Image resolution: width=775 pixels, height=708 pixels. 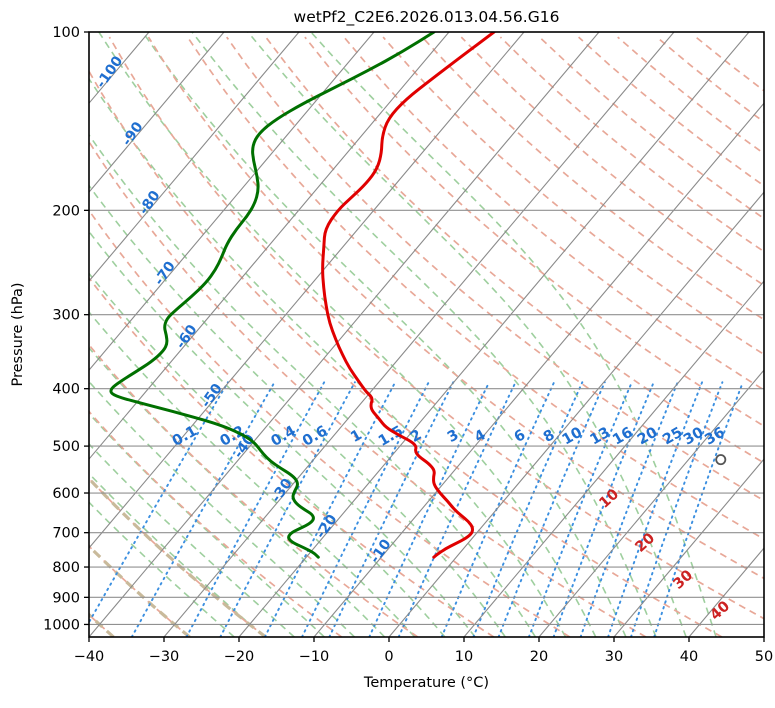 What do you see at coordinates (683, 579) in the screenshot?
I see `dry-adiabat-label: 30` at bounding box center [683, 579].